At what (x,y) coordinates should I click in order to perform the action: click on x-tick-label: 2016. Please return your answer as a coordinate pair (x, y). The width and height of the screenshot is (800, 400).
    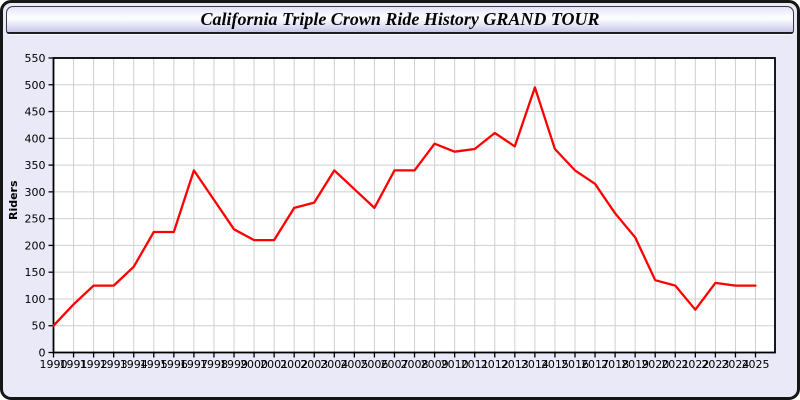
    Looking at the image, I should click on (575, 364).